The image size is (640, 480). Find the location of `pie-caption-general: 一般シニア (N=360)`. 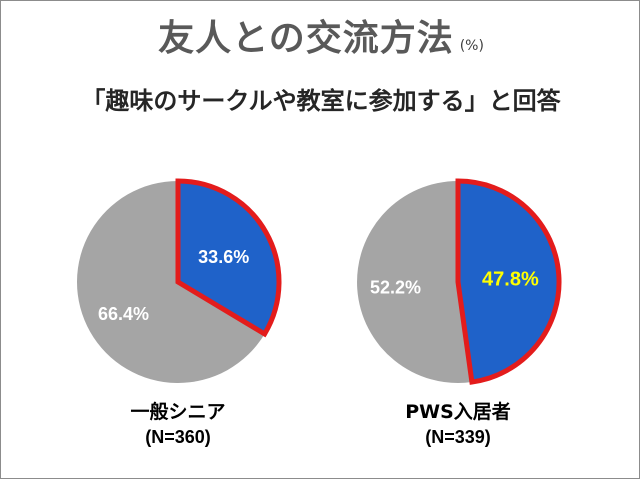

pie-caption-general: 一般シニア (N=360) is located at coordinates (178, 424).